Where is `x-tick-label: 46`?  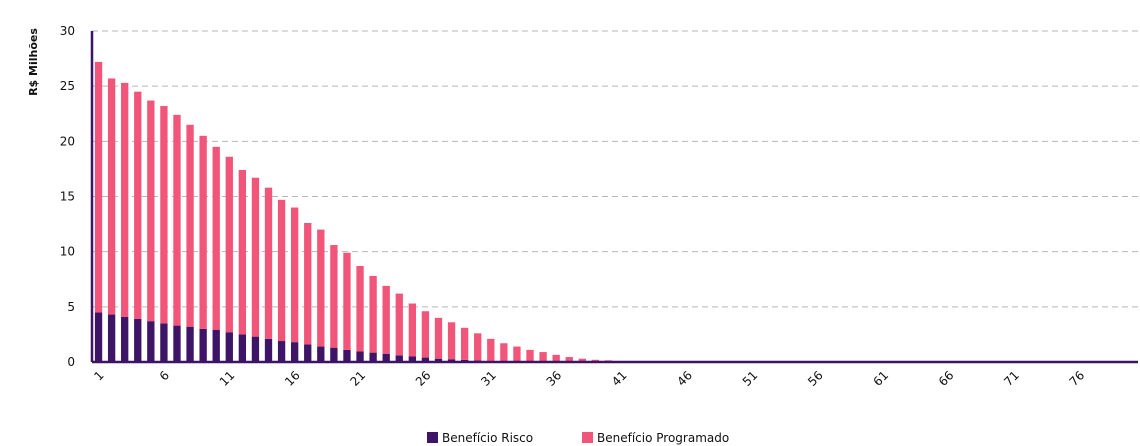 x-tick-label: 46 is located at coordinates (684, 378).